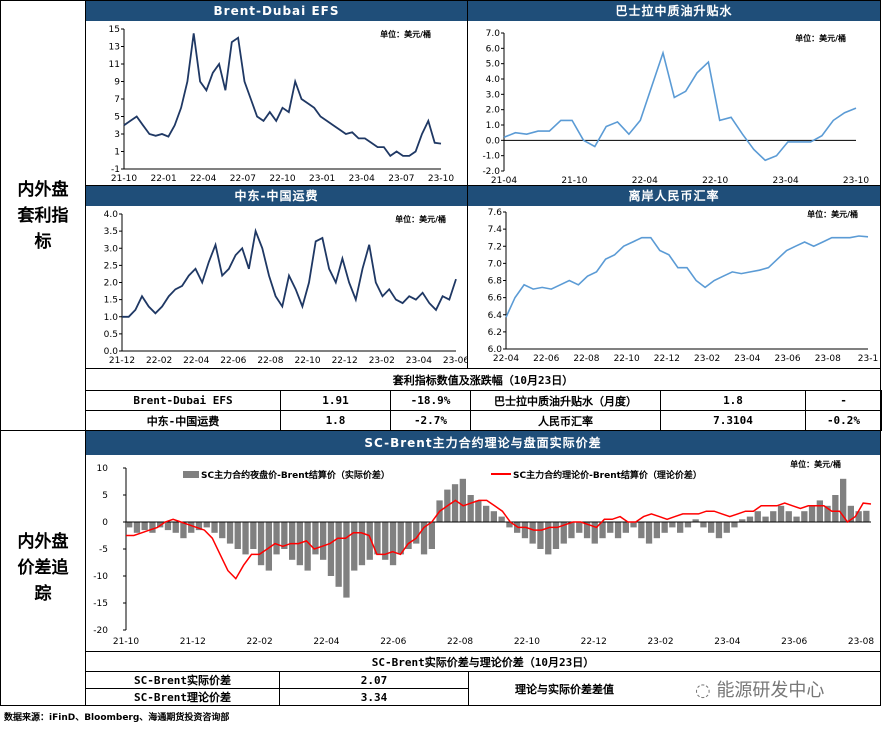 The image size is (882, 730). Describe the element at coordinates (868, 359) in the screenshot. I see `x-tick-label: 23-1` at that location.